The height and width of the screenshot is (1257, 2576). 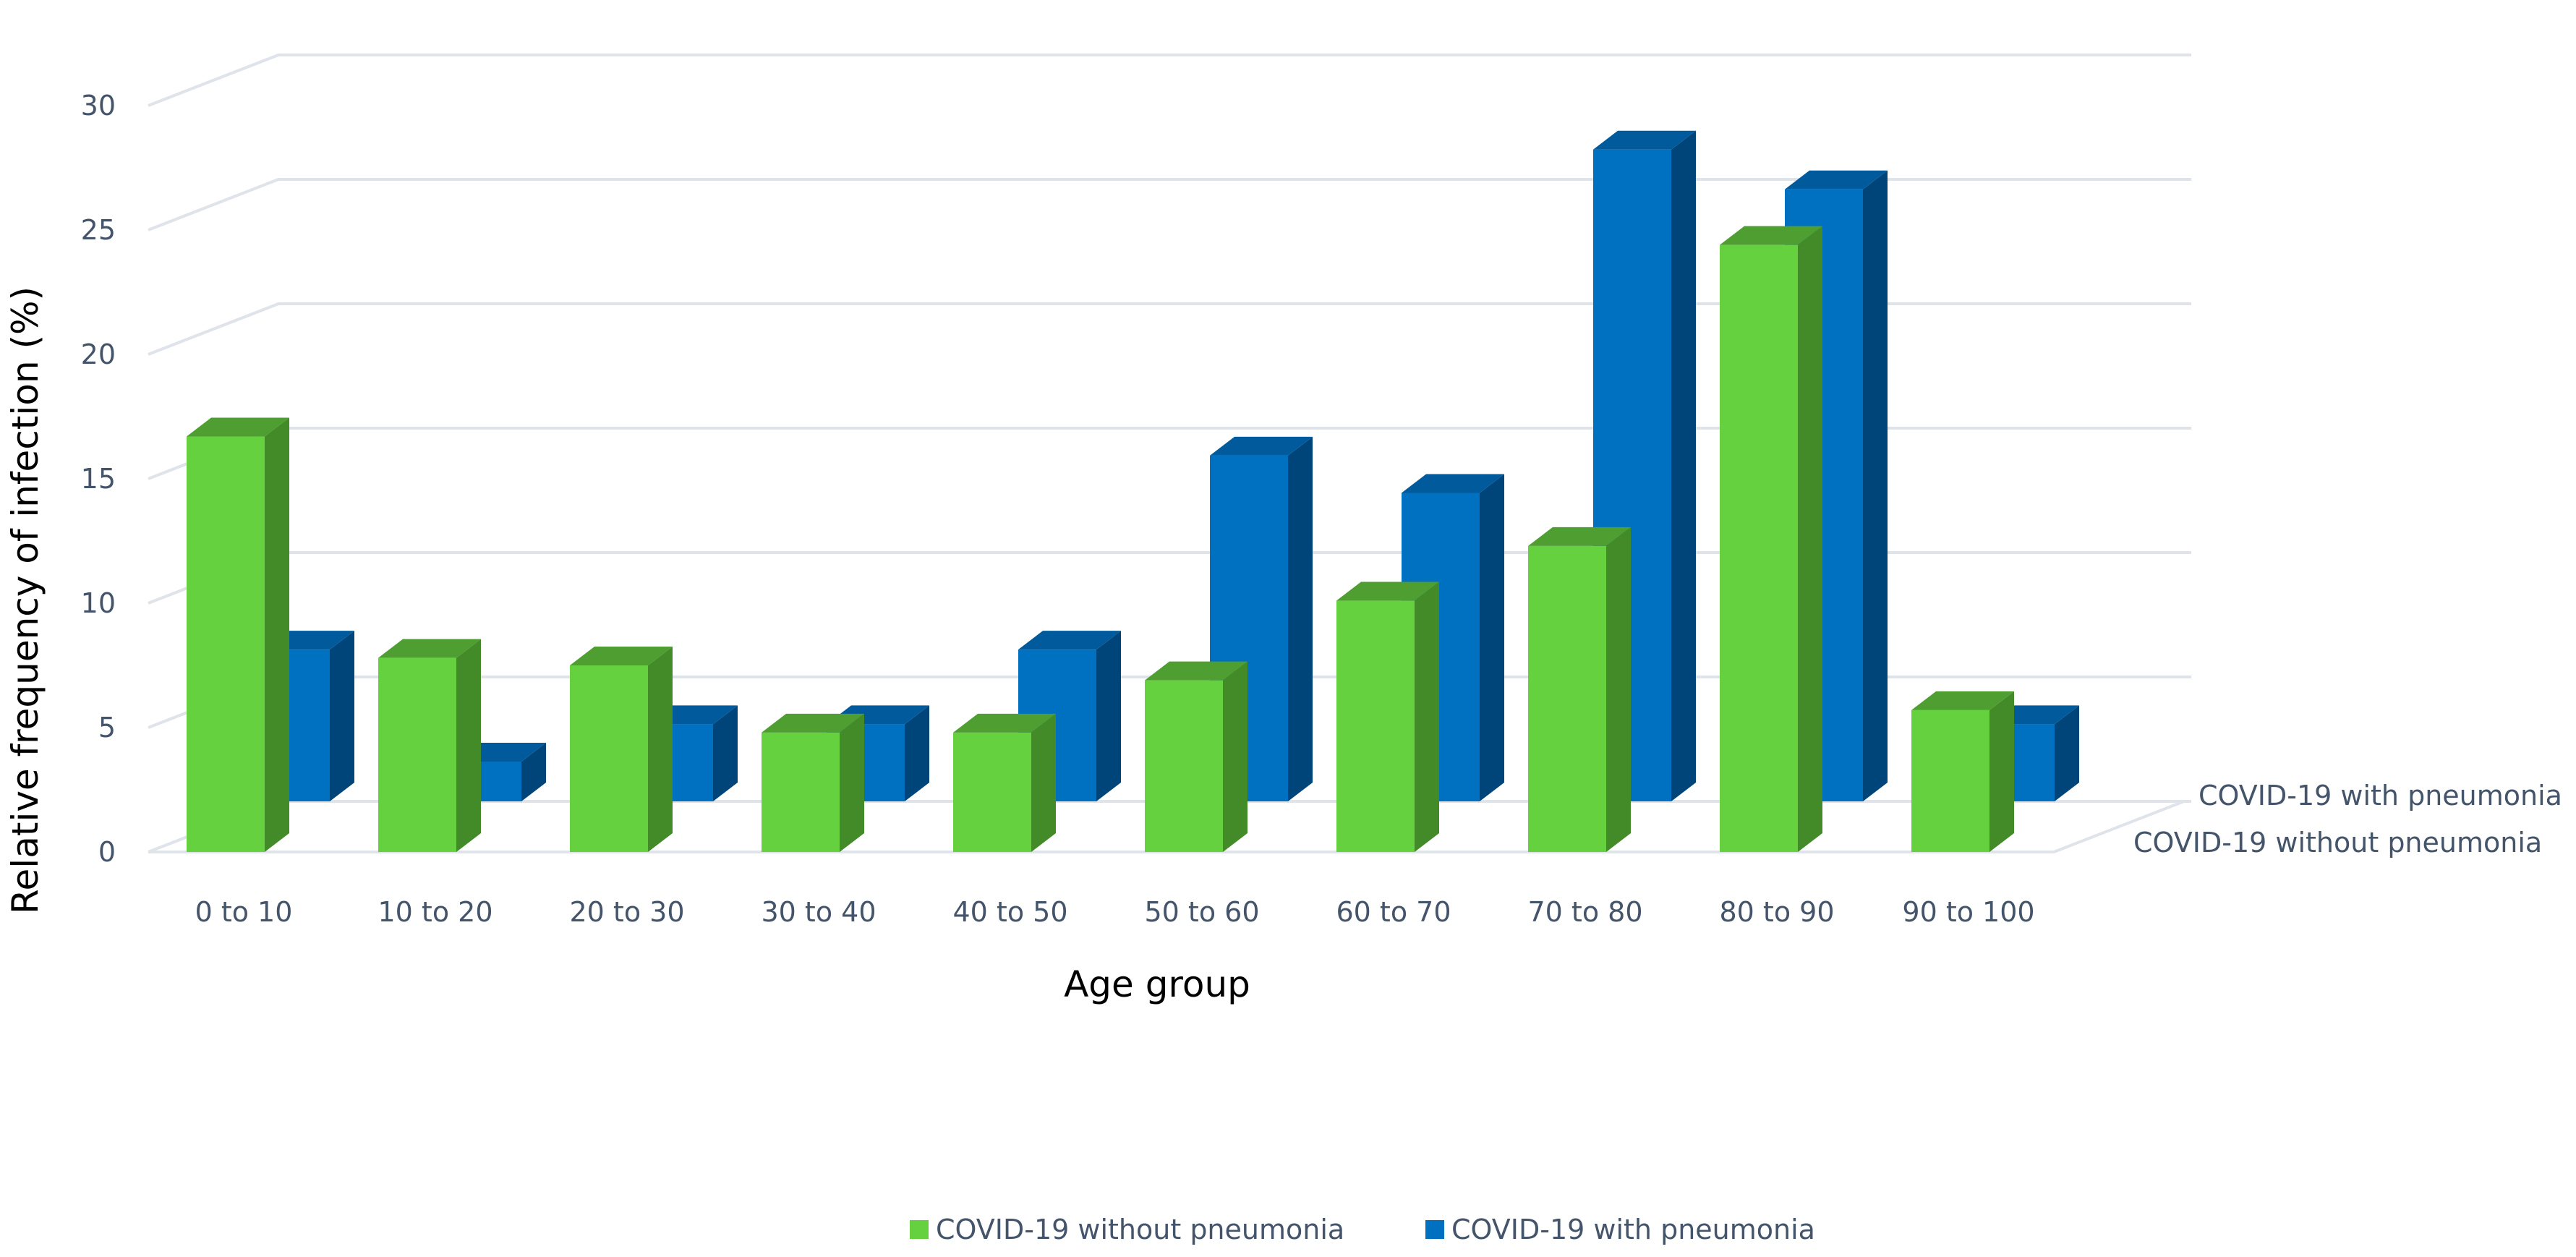 I want to click on x-tick-label: 80 to 90, so click(x=1776, y=912).